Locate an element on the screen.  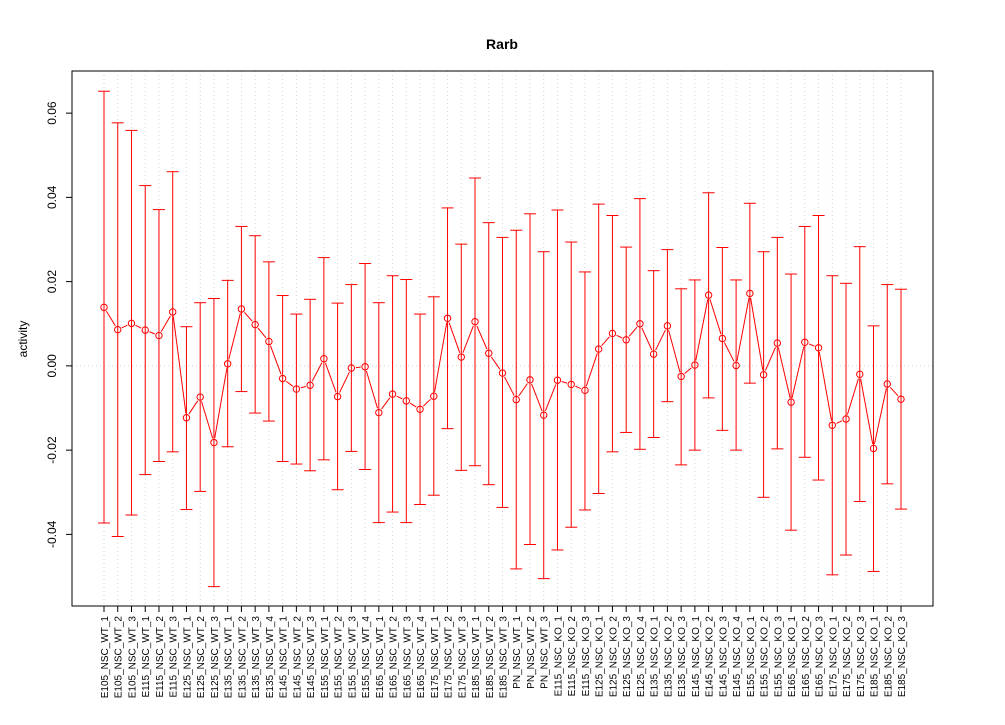
x-tick-label: E165_NSC_KO_1 is located at coordinates (792, 657).